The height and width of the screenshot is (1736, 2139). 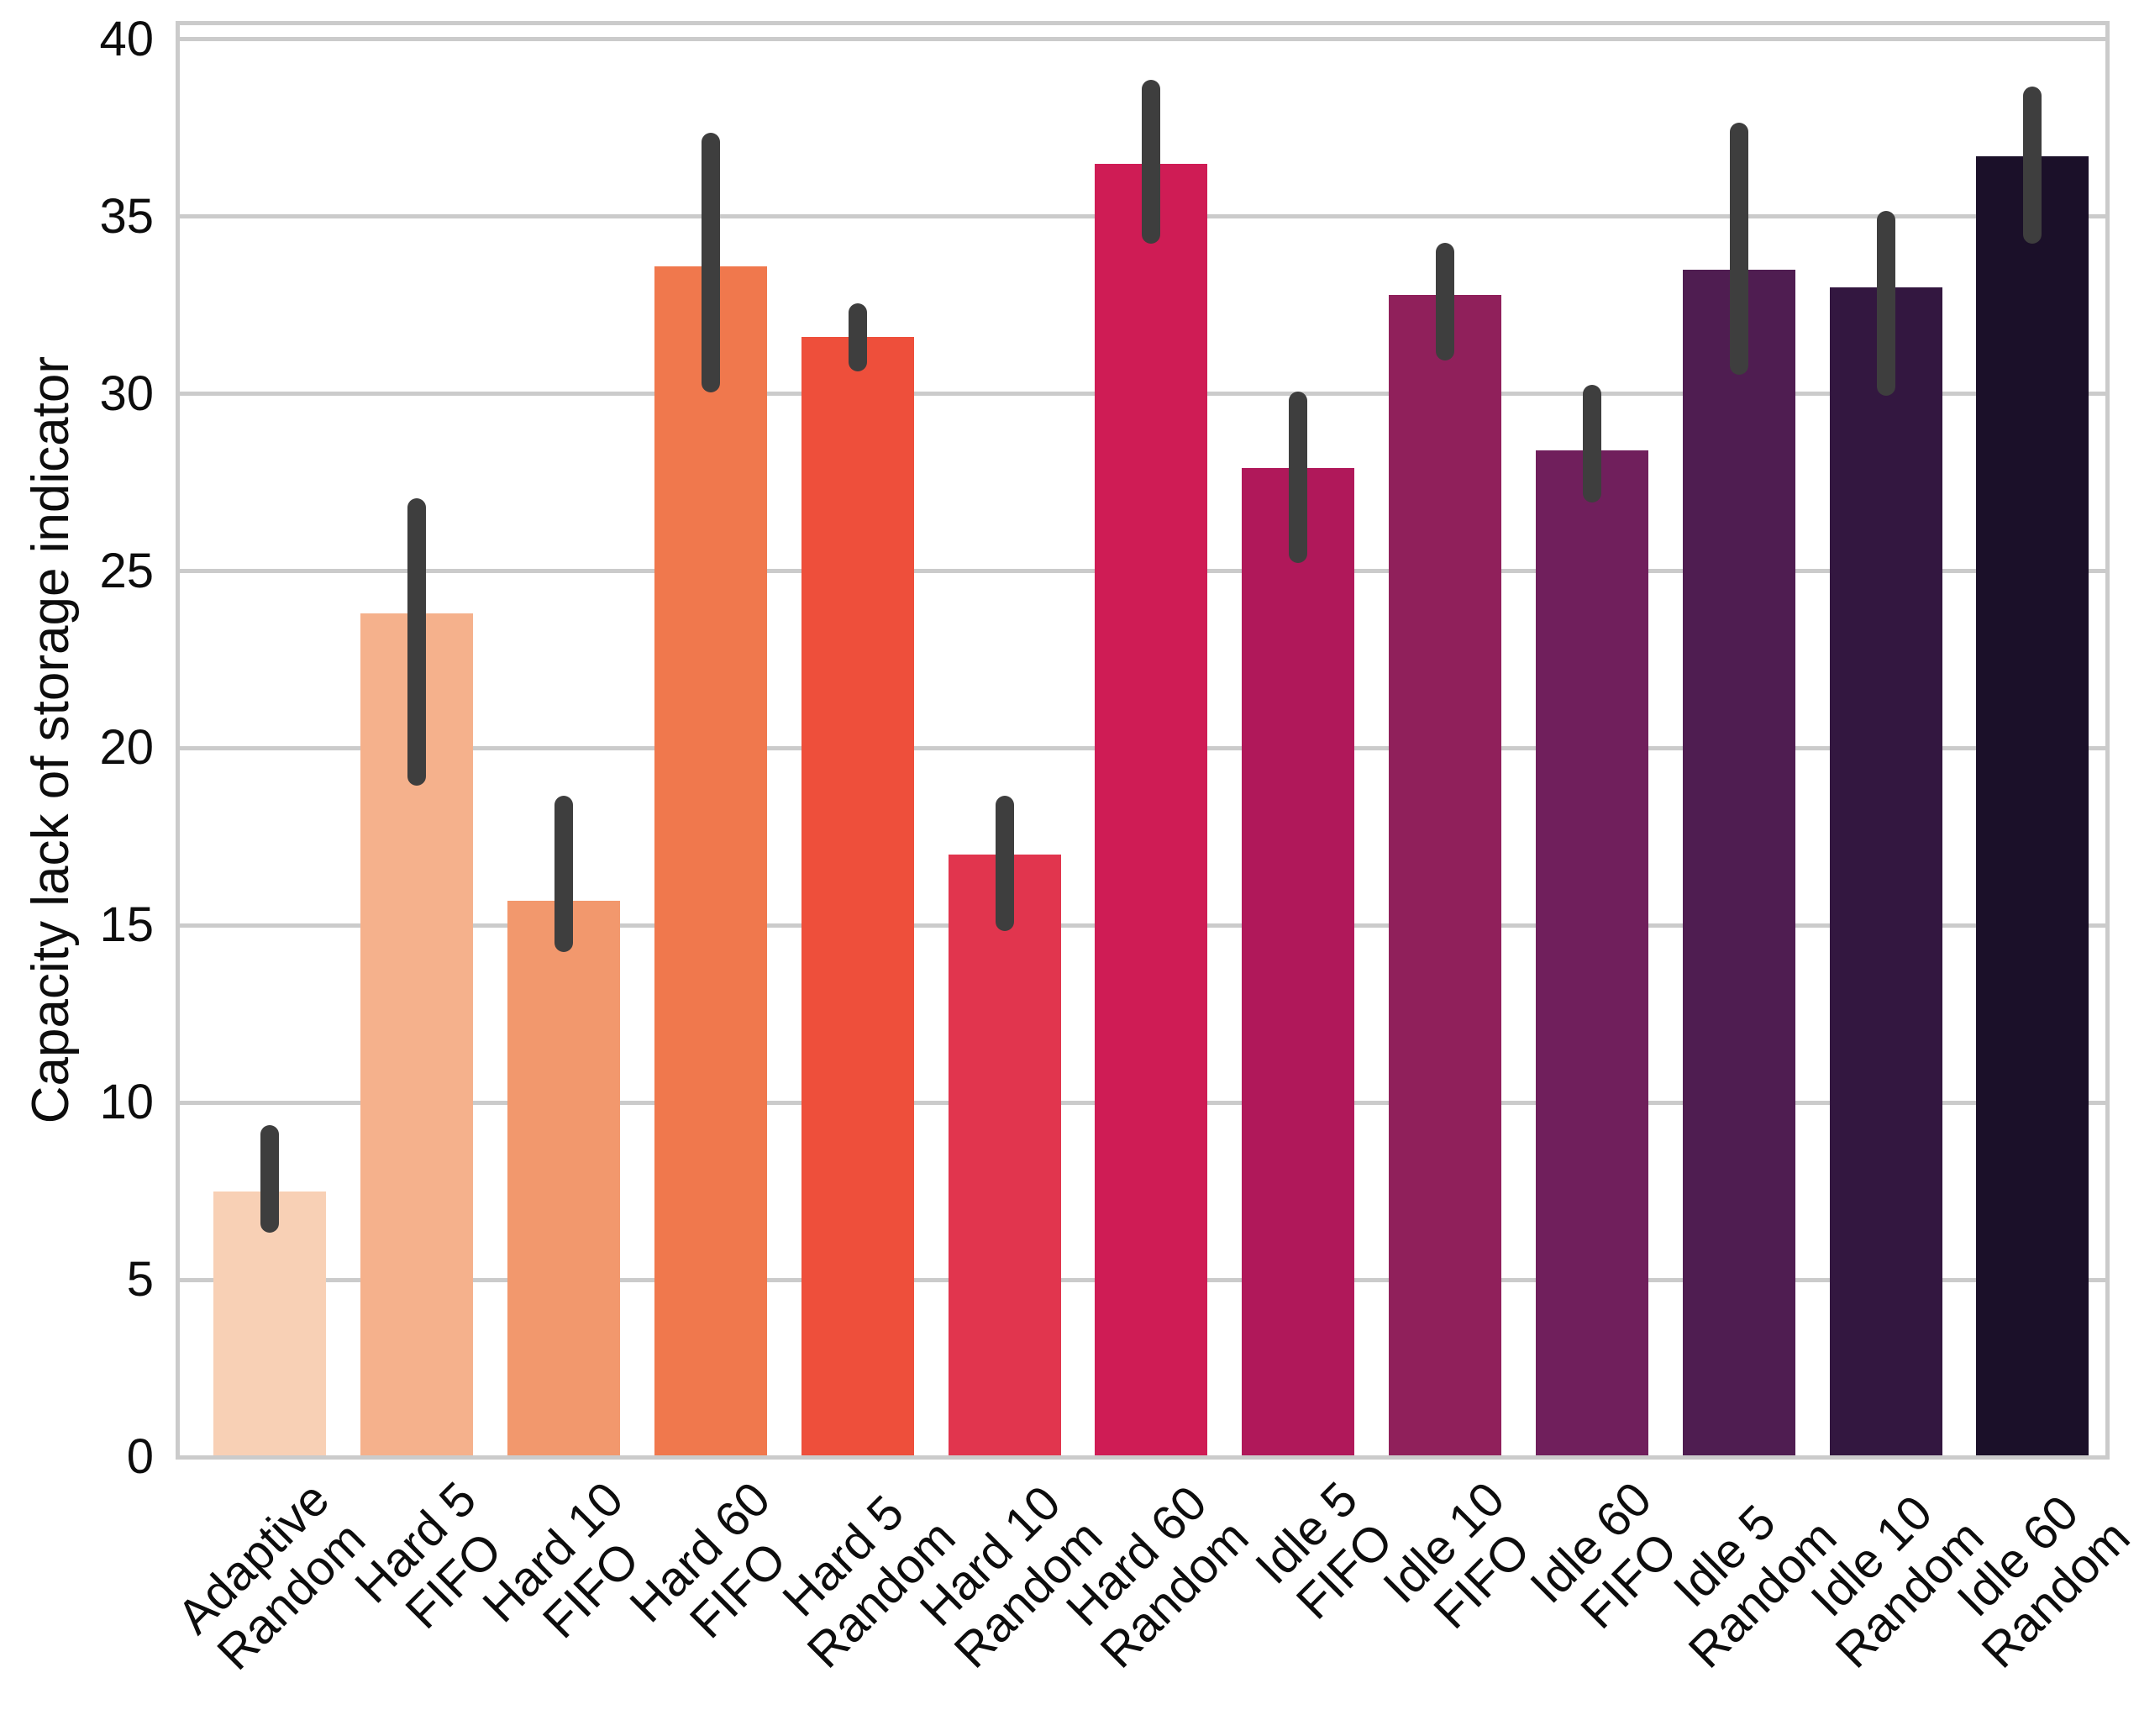 I want to click on y-tick-label-35: 35, so click(x=126, y=216).